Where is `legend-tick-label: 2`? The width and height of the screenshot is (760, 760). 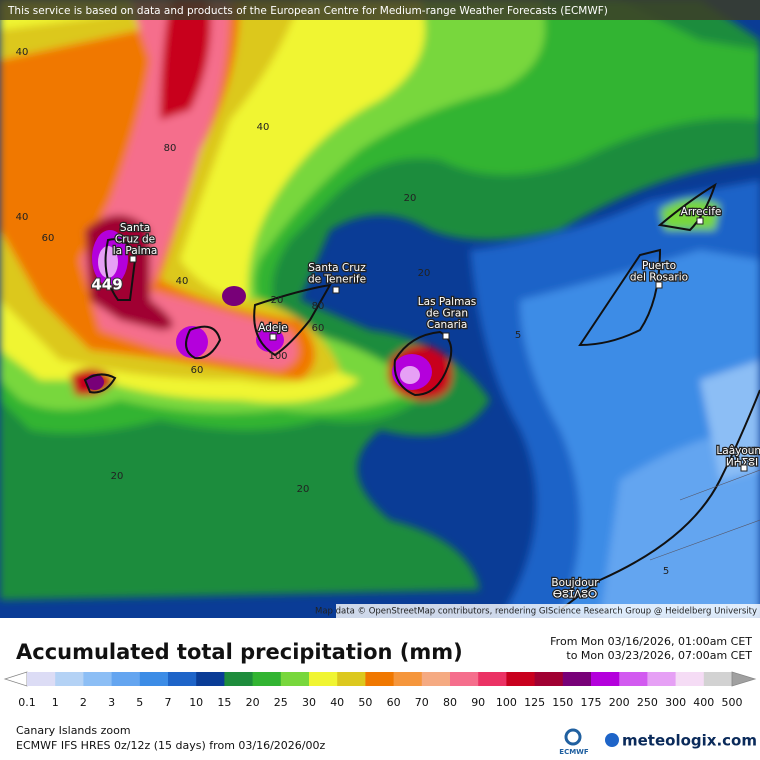 legend-tick-label: 2 is located at coordinates (83, 702).